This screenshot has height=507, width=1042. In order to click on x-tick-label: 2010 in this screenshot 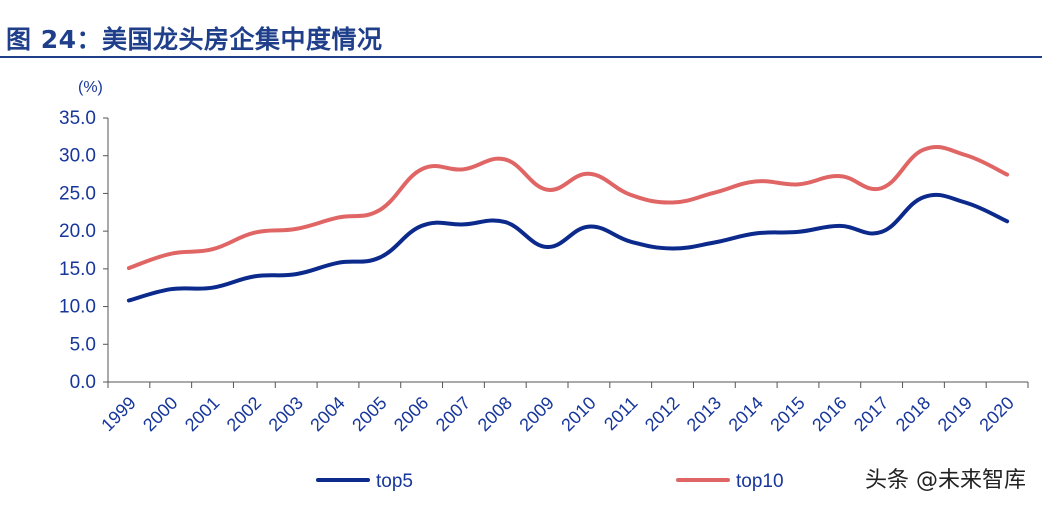, I will do `click(578, 414)`.